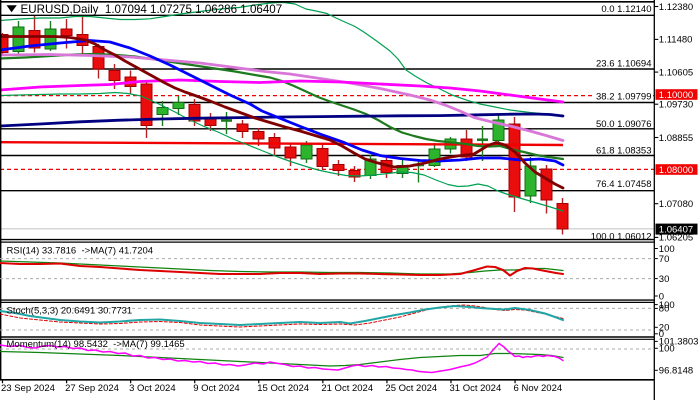 The image size is (700, 400). Describe the element at coordinates (152, 388) in the screenshot. I see `svg-text: 3 Oct 2024` at that location.